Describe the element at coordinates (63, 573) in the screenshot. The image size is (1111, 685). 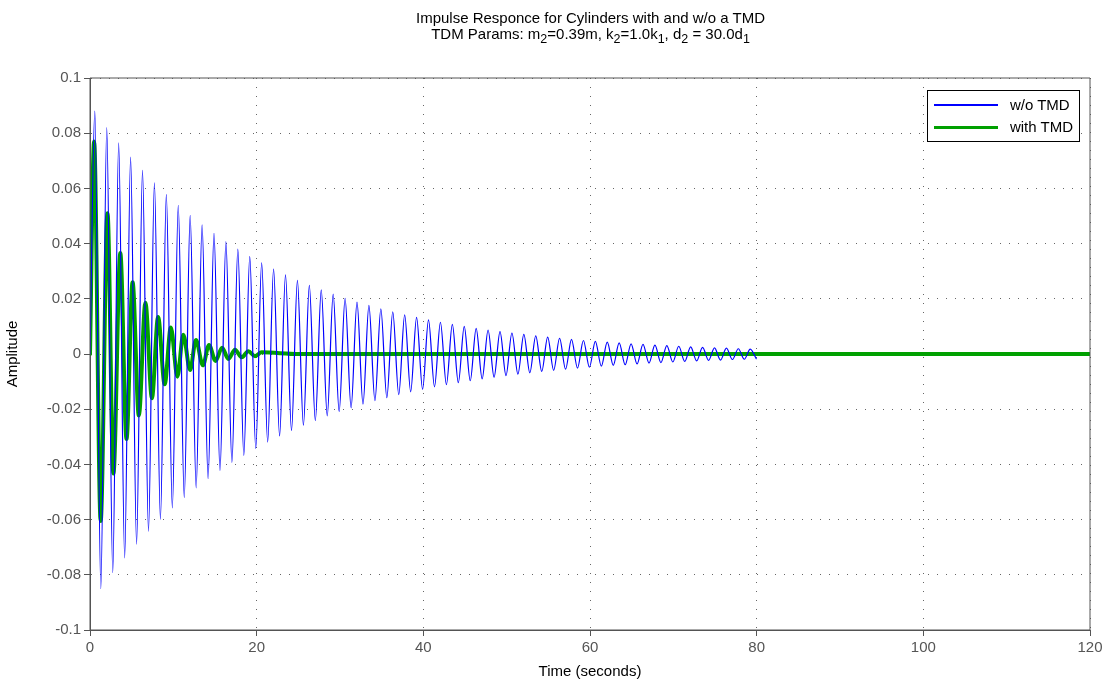
I see `y-tick-label: -0.08` at that location.